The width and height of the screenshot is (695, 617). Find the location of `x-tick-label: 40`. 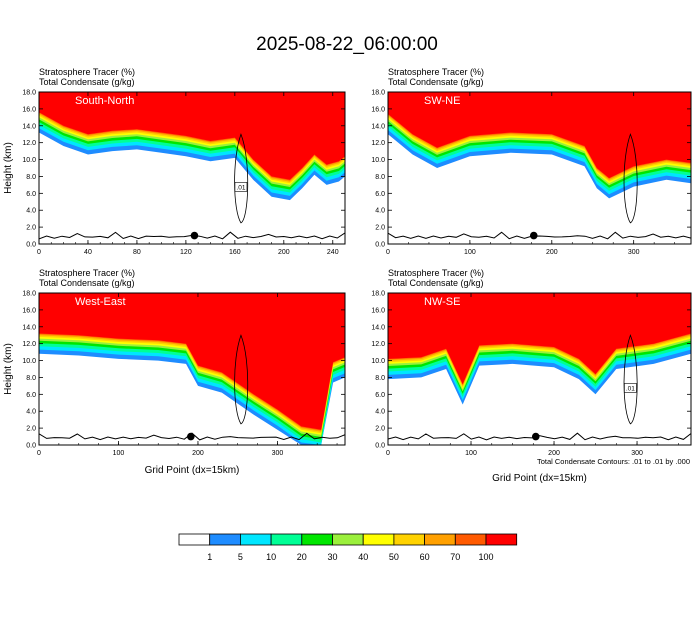

x-tick-label: 40 is located at coordinates (88, 252).